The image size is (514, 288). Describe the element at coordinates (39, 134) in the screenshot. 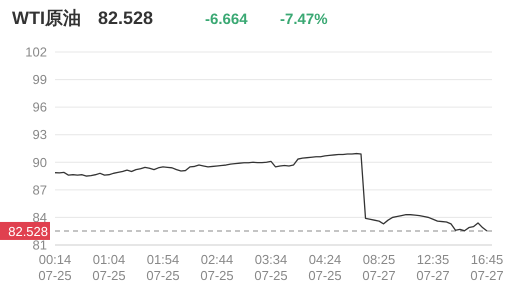

I see `y-tick-label: 93` at that location.